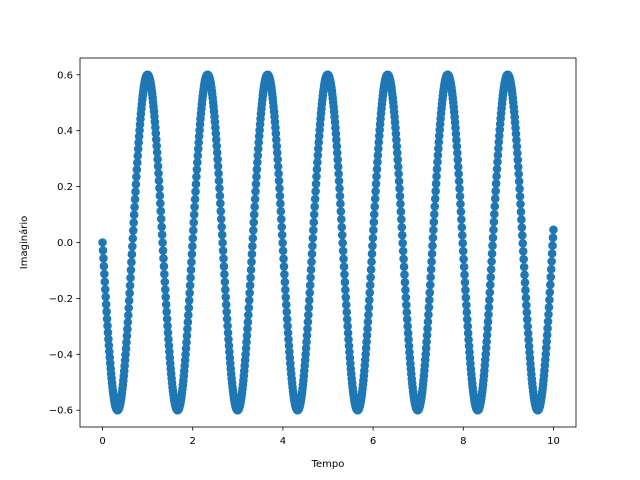 This screenshot has height=480, width=640. I want to click on y-tick-label: 0.0, so click(65, 243).